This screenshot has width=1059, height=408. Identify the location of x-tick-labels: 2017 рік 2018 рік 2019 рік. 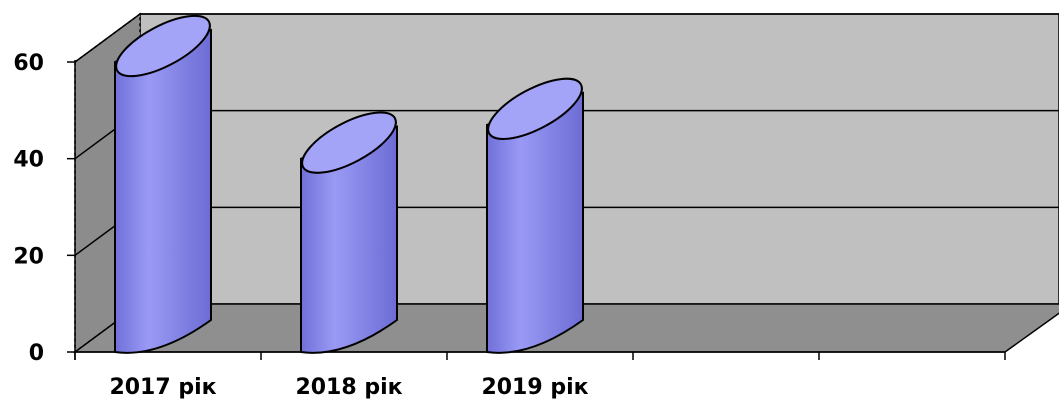
(348, 387).